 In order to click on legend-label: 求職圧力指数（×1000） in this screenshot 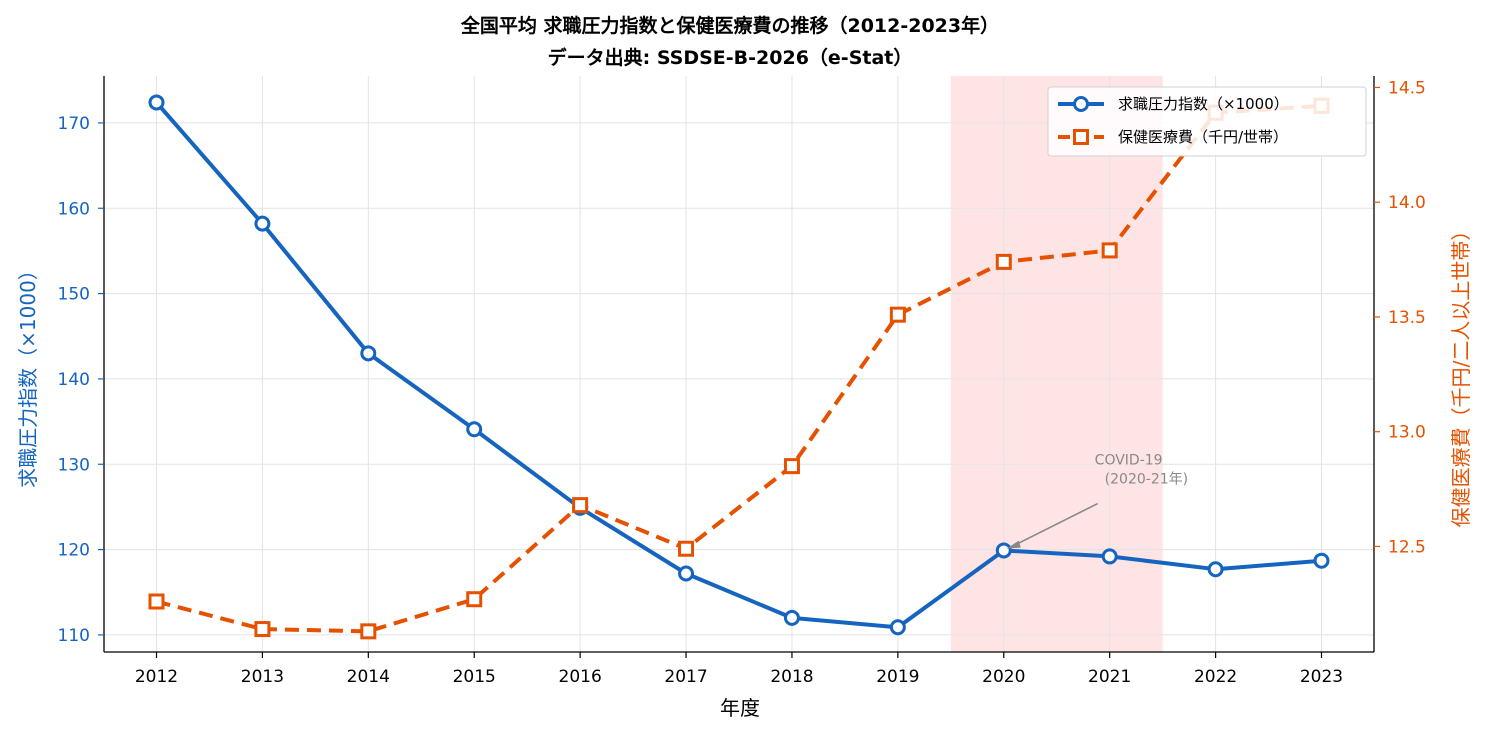, I will do `click(1203, 104)`.